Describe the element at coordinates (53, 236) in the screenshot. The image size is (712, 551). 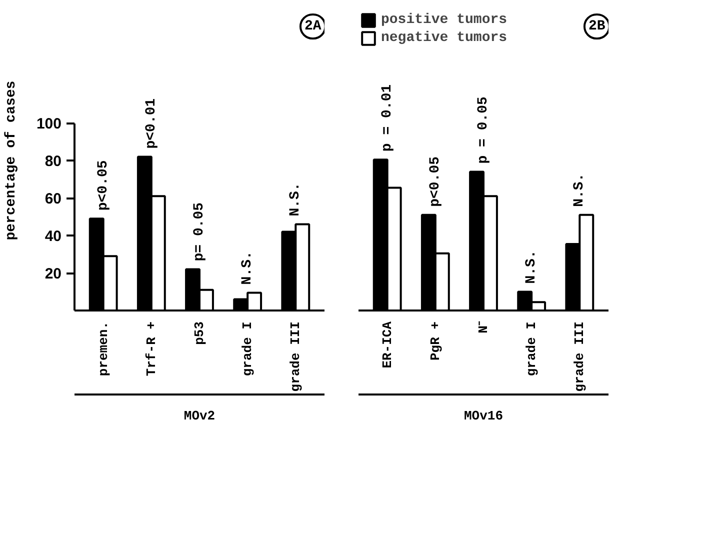
I see `y-tick-label: 40` at that location.